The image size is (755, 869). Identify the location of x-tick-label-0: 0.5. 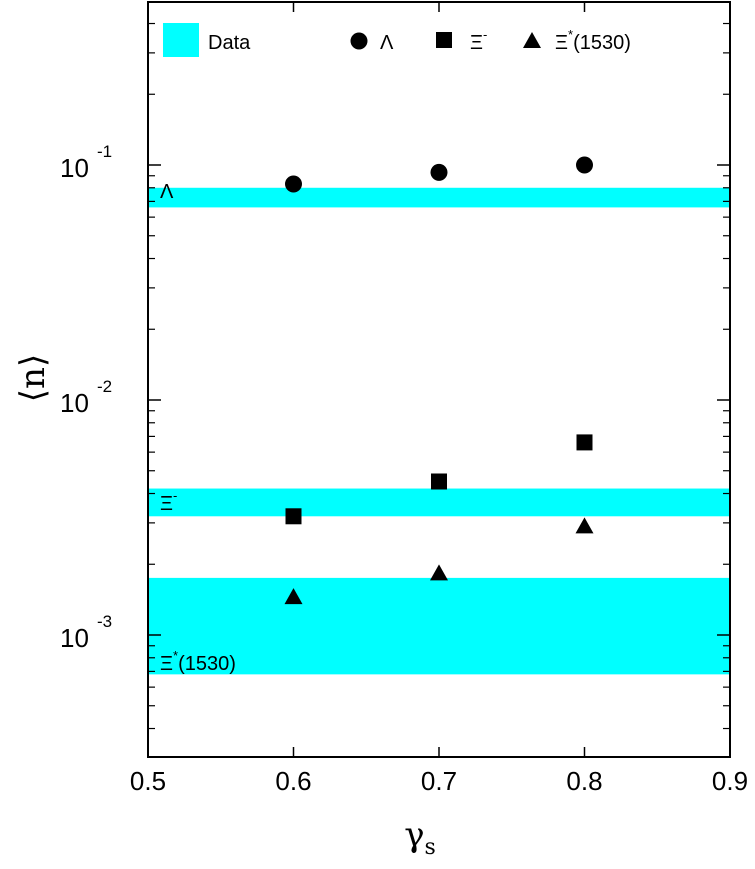
(148, 781).